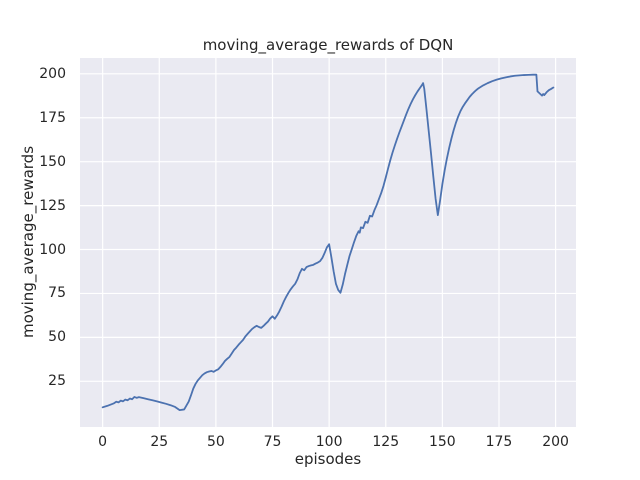  What do you see at coordinates (442, 442) in the screenshot?
I see `x-tick-label: 150` at bounding box center [442, 442].